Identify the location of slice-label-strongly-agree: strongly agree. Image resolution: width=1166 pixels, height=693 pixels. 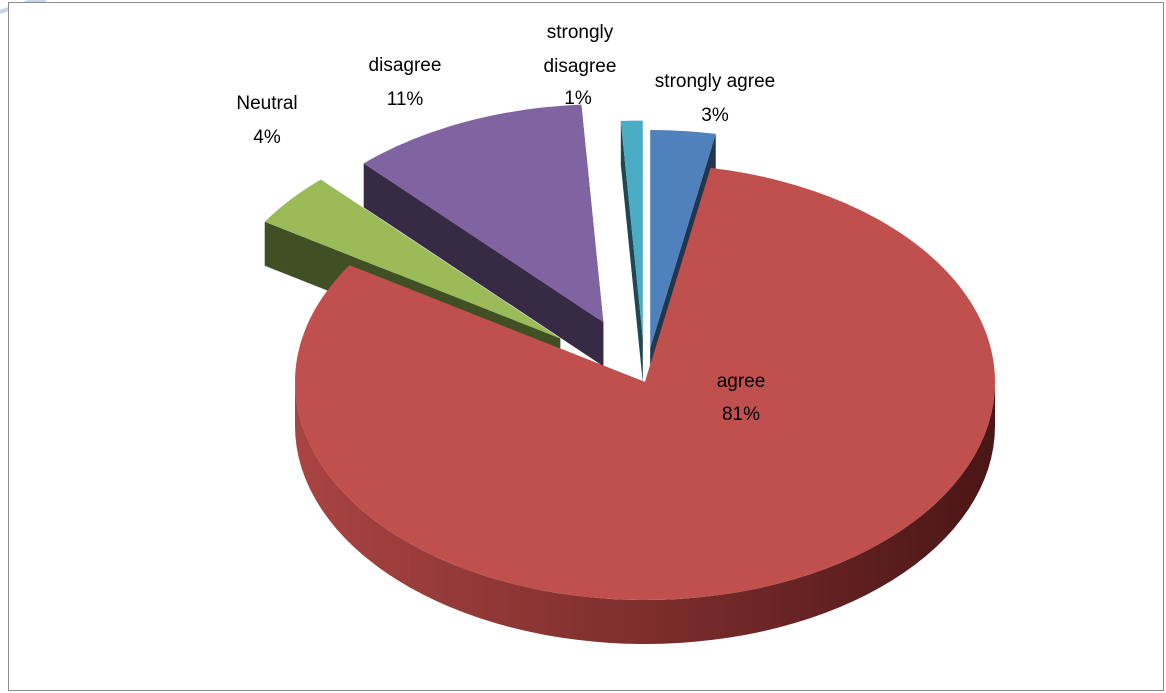
(715, 81).